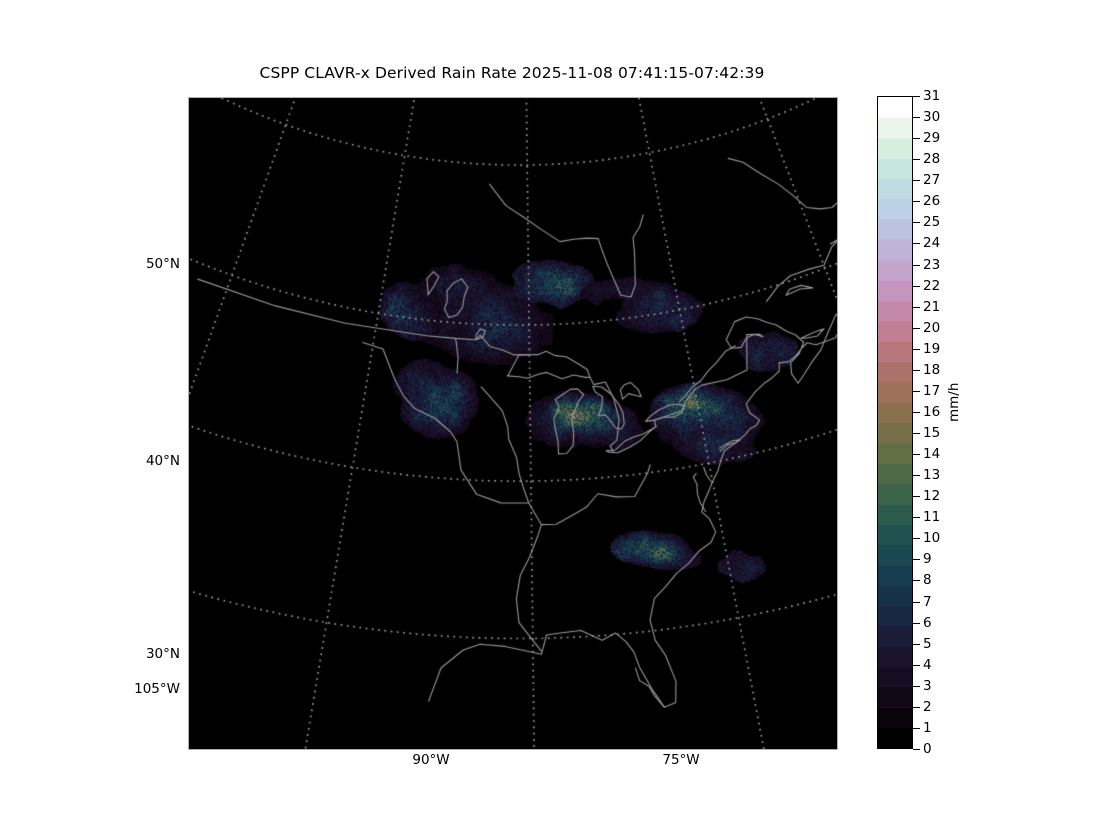 This screenshot has height=840, width=1120. Describe the element at coordinates (431, 760) in the screenshot. I see `lon-tick-label-0: 90°W` at that location.